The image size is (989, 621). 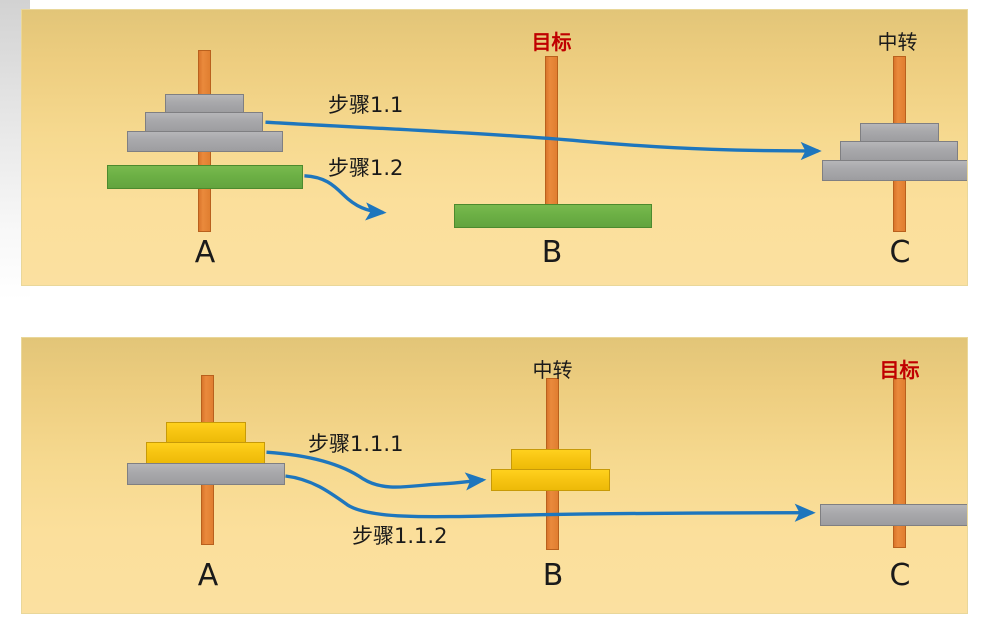 What do you see at coordinates (552, 370) in the screenshot?
I see `peg-b-2-role-label: 中转` at bounding box center [552, 370].